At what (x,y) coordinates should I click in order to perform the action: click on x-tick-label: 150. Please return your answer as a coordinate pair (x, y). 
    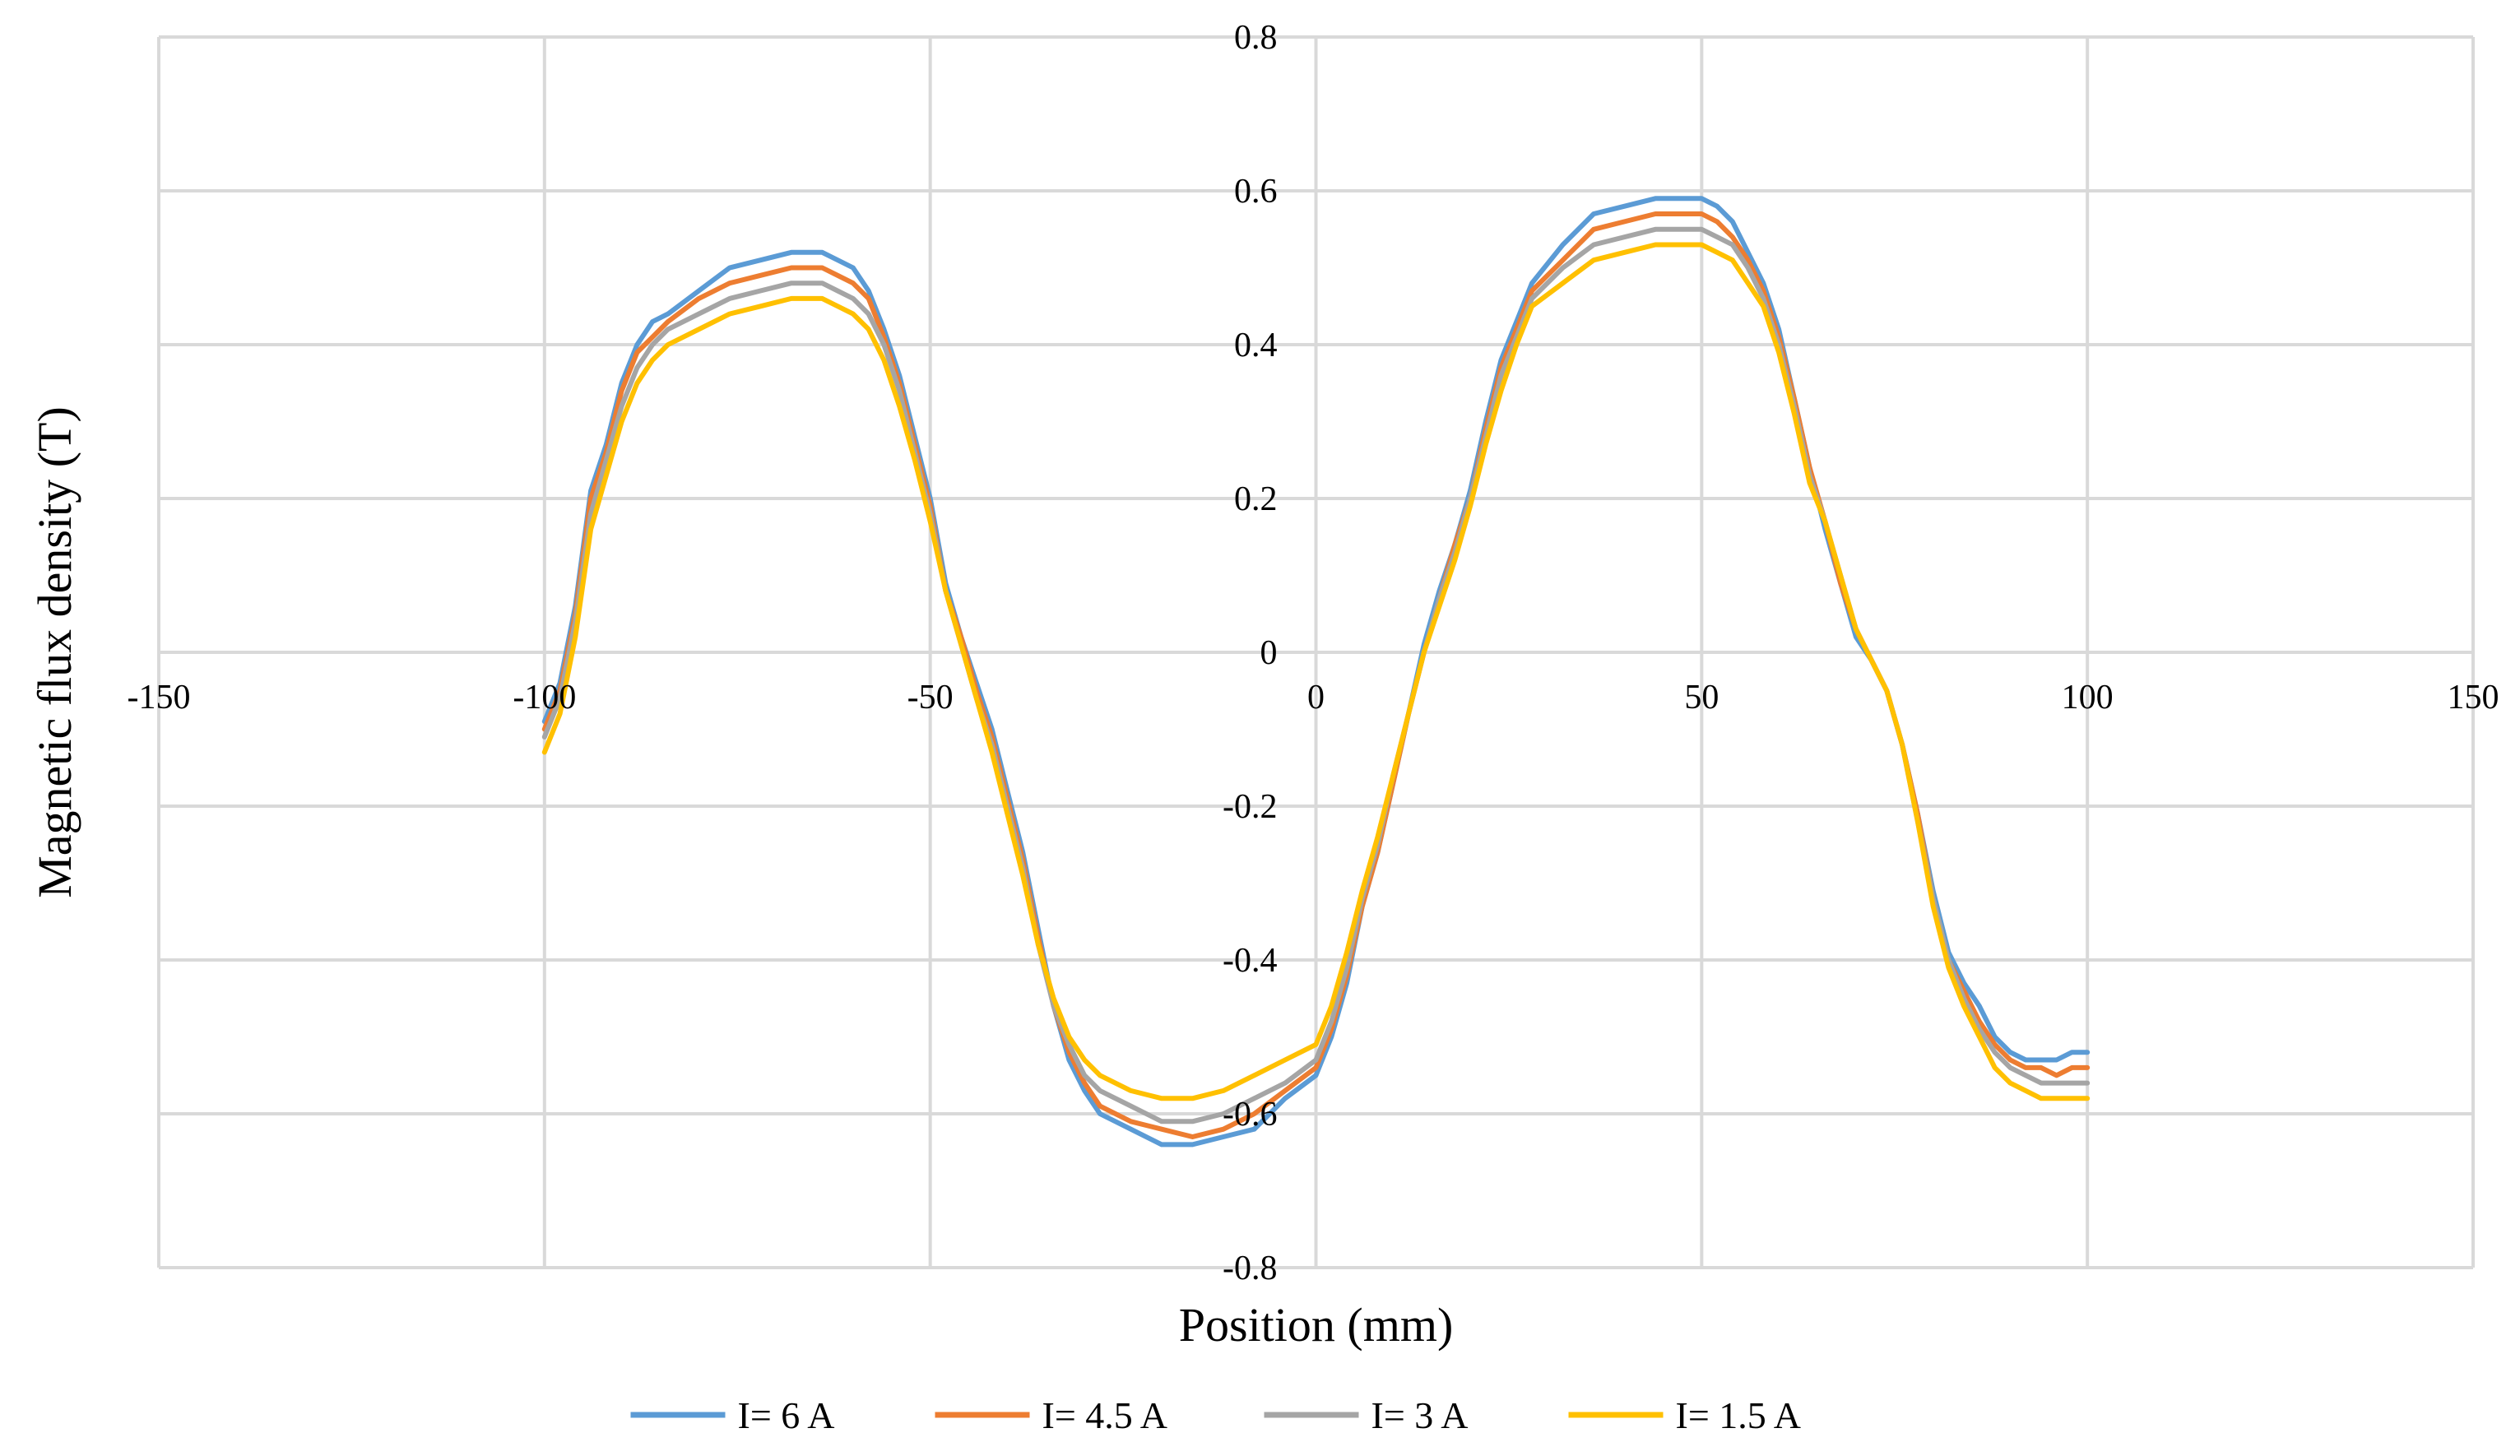
    Looking at the image, I should click on (2473, 697).